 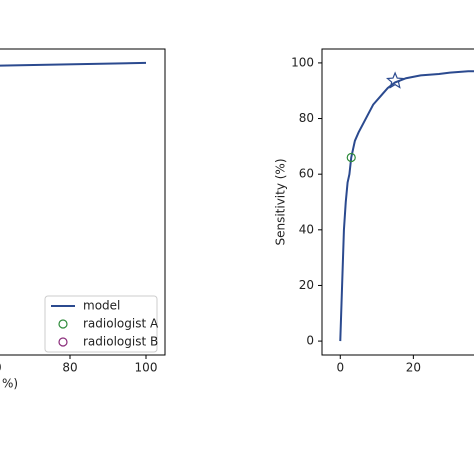 I want to click on legend-box, so click(x=101, y=324).